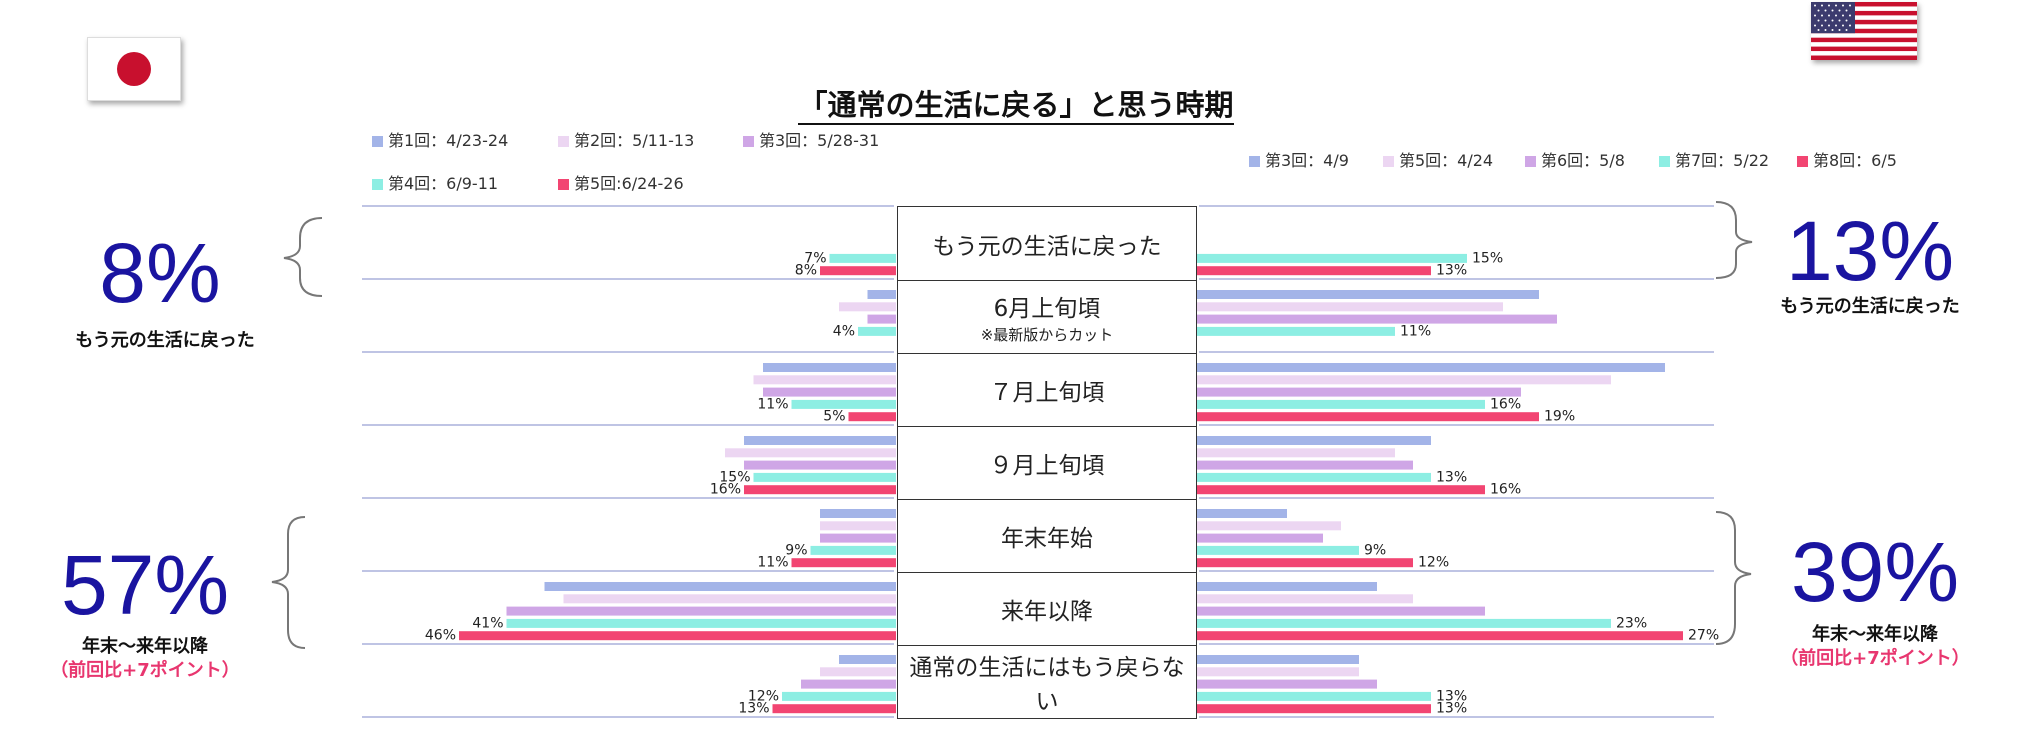 Image resolution: width=2032 pixels, height=731 pixels. What do you see at coordinates (1505, 490) in the screenshot?
I see `data-label-us: 16%` at bounding box center [1505, 490].